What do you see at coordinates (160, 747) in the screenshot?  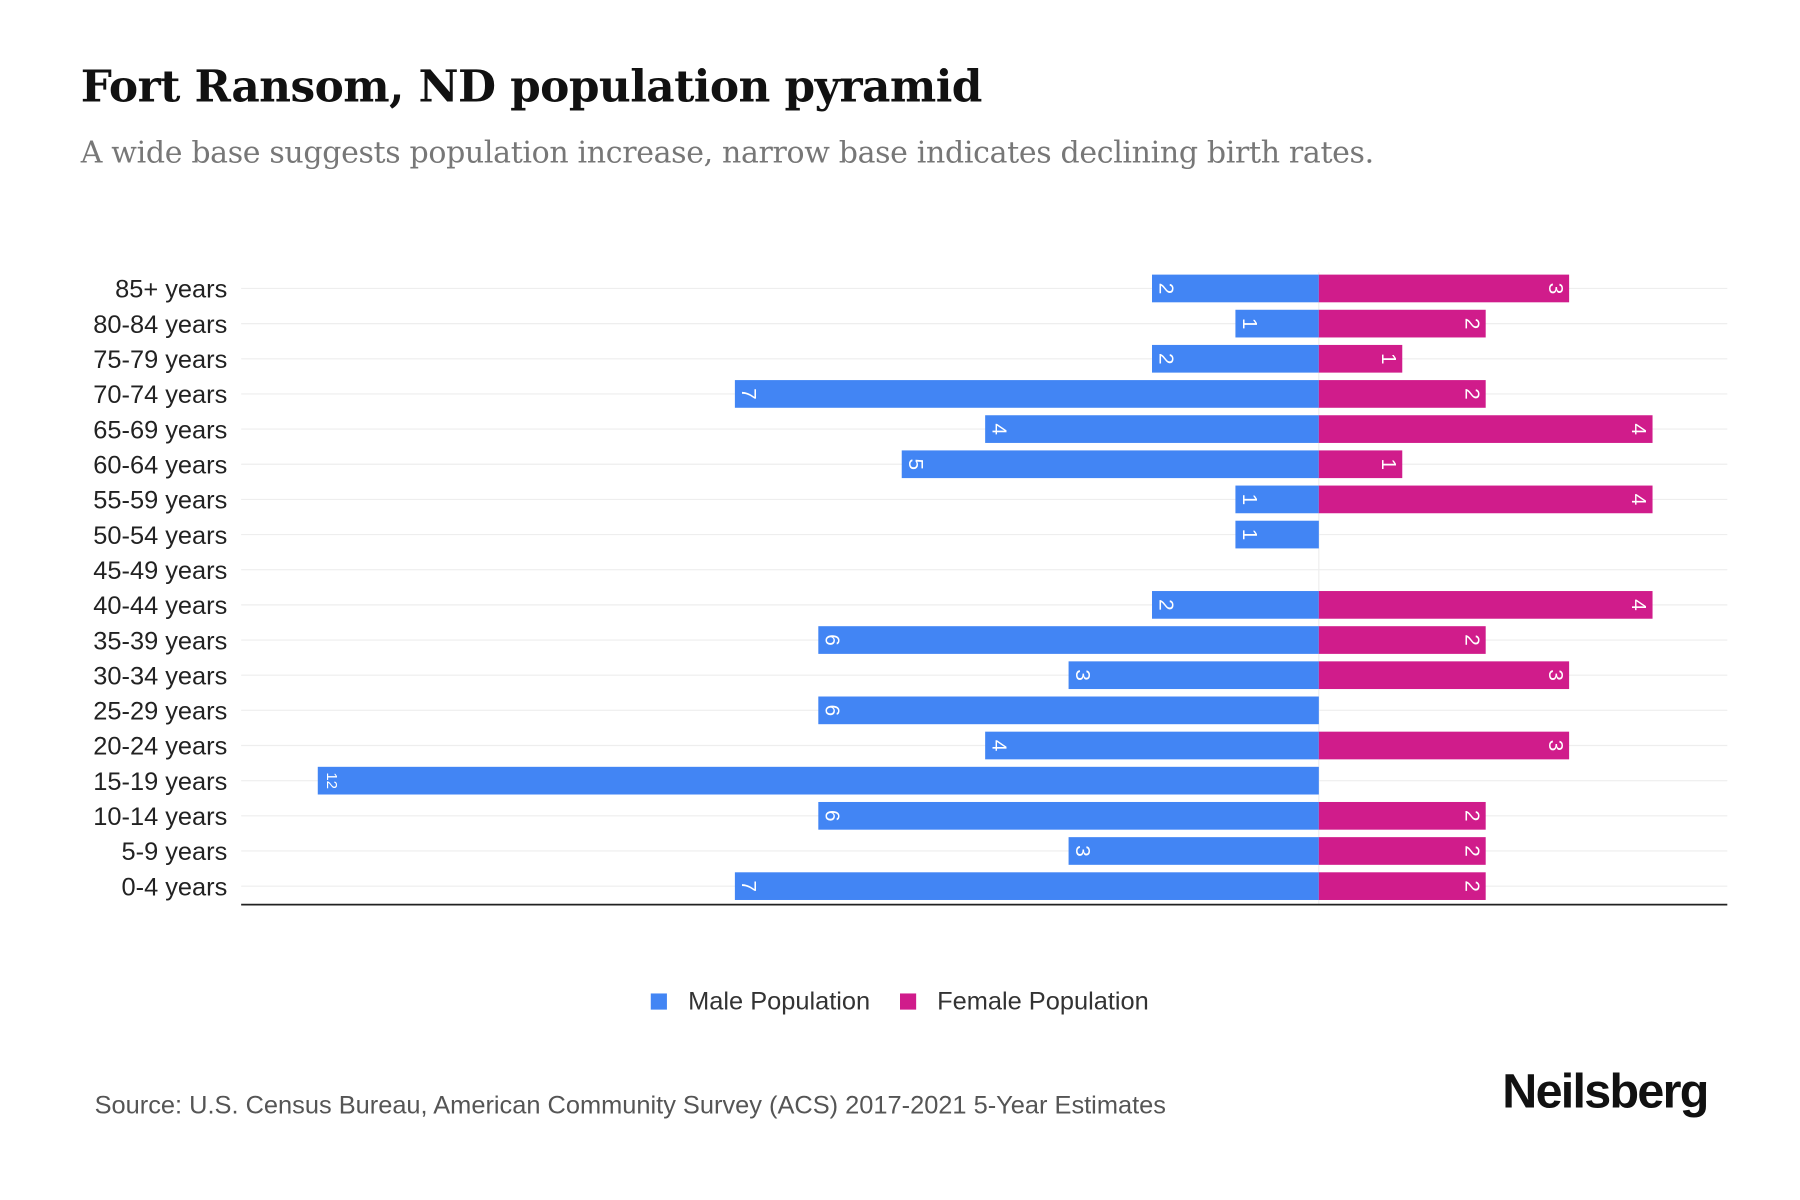 I see `y-tick-label: 20-24 years` at bounding box center [160, 747].